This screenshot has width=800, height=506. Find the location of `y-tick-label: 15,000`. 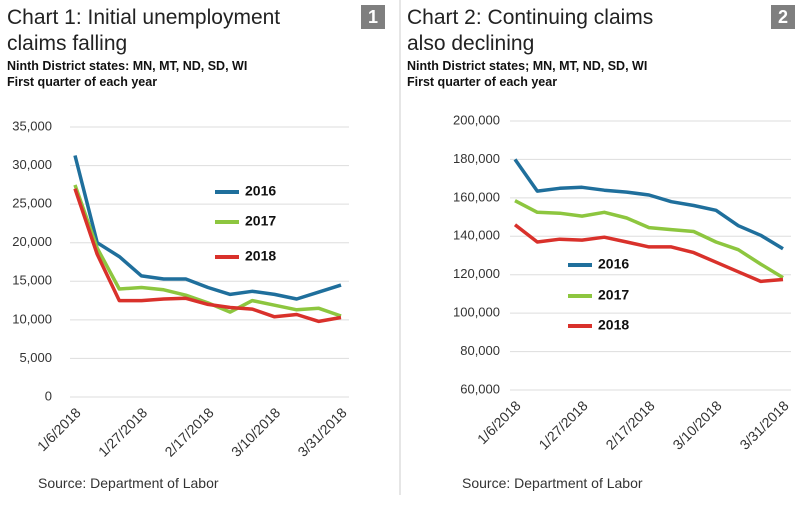

y-tick-label: 15,000 is located at coordinates (32, 280).